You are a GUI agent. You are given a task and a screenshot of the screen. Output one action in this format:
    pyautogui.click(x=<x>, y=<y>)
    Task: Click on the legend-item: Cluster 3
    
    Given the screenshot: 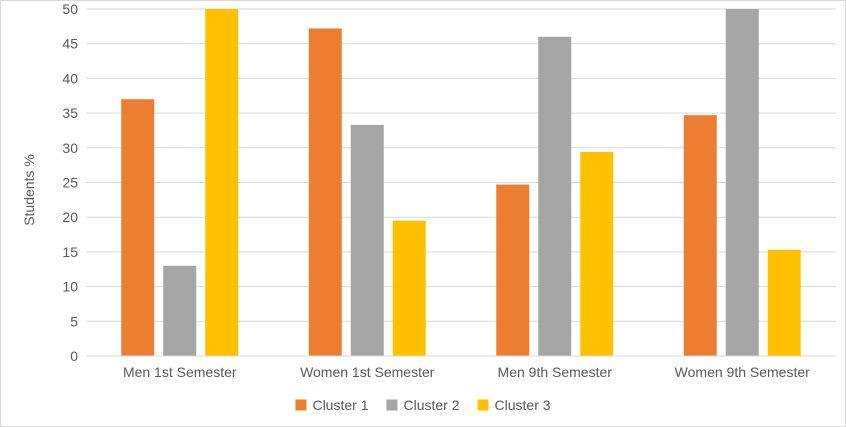 What is the action you would take?
    pyautogui.click(x=514, y=405)
    